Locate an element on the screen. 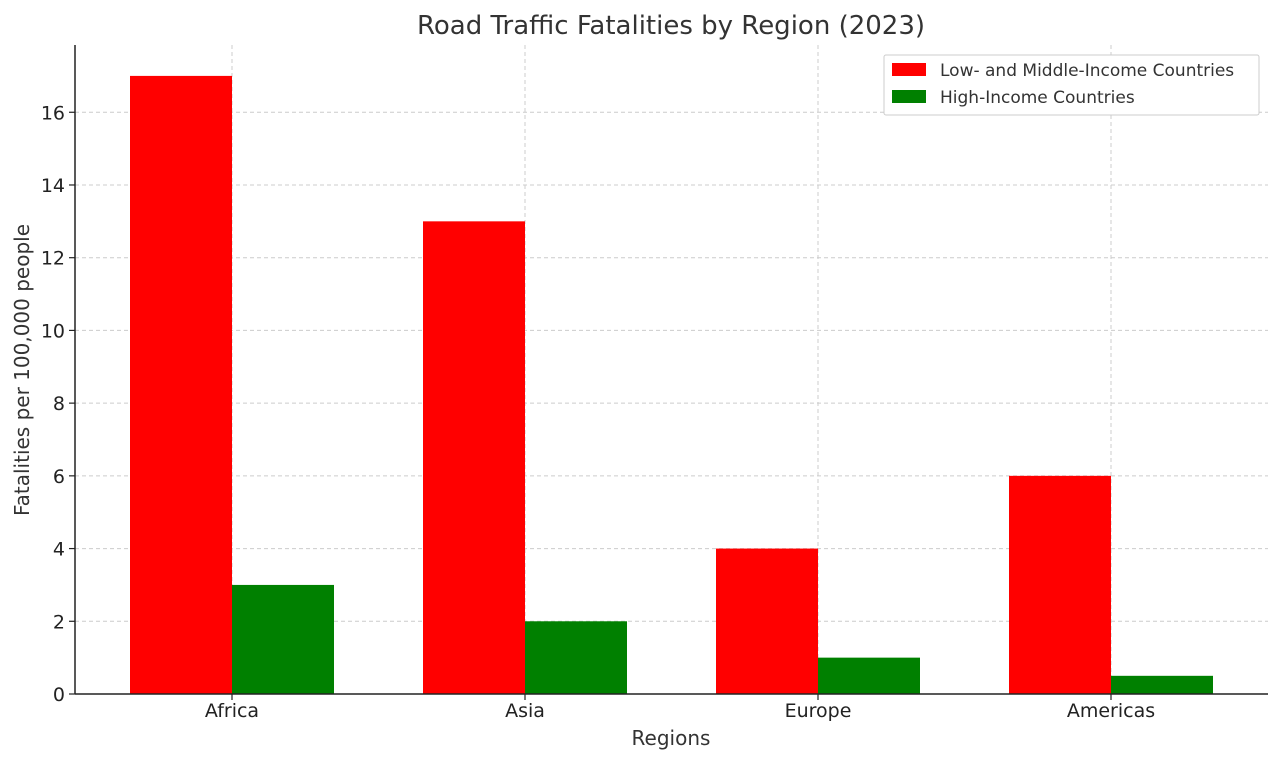 The image size is (1280, 763). chart-title: Road Traffic Fatalities by Region (2023) is located at coordinates (671, 26).